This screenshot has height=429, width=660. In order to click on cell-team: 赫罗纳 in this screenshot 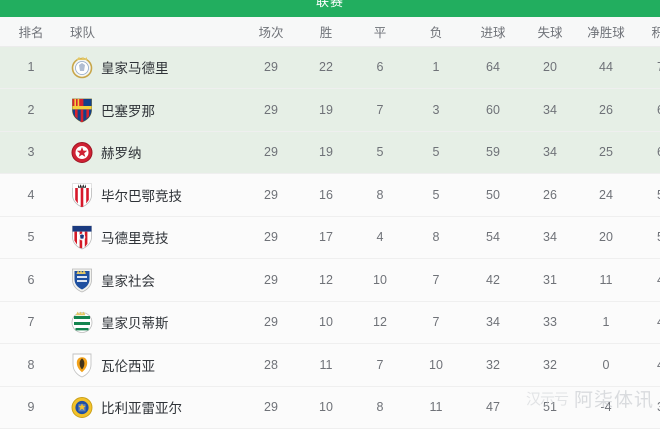, I will do `click(152, 152)`.